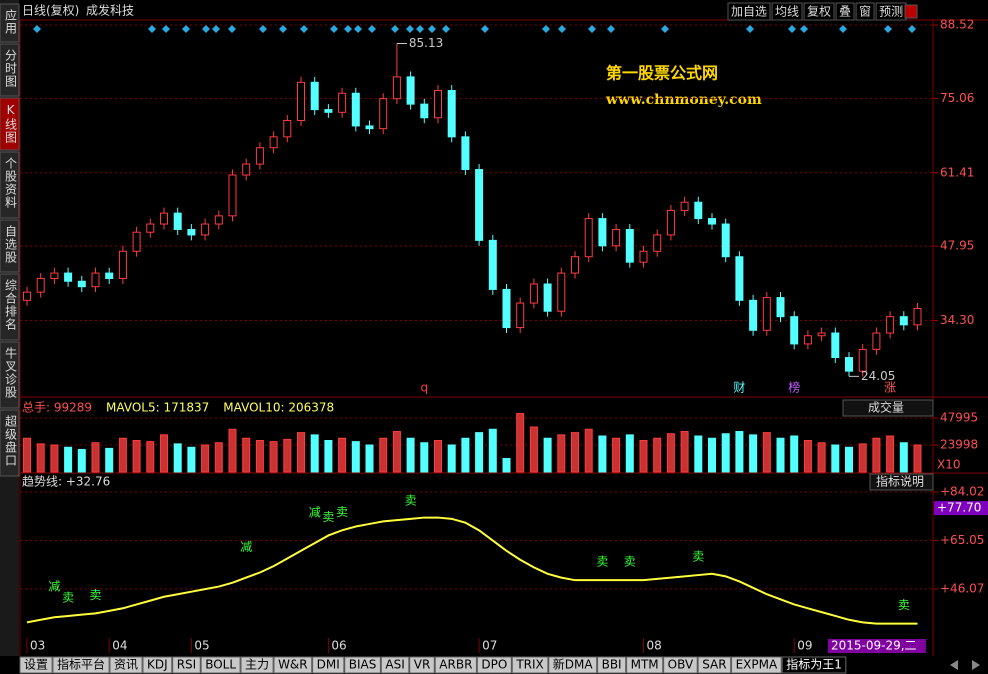 This screenshot has width=988, height=674. I want to click on tab-label: 指标为王1, so click(814, 664).